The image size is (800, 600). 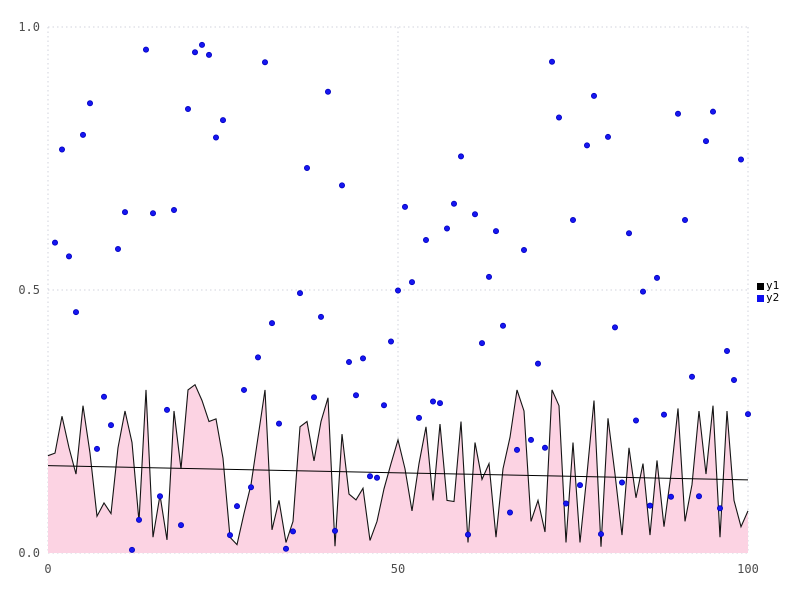 I want to click on legend-swatch-y2, so click(x=760, y=298).